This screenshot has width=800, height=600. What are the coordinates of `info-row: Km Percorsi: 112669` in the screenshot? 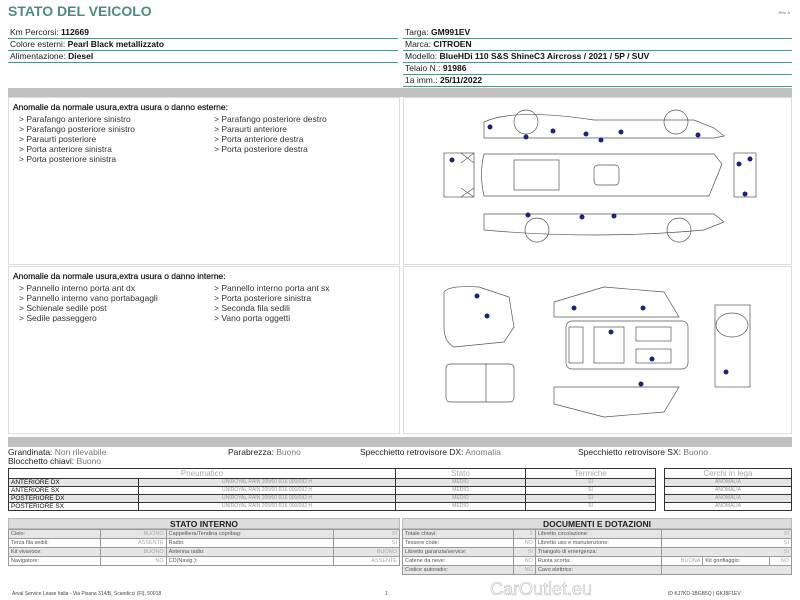 It's located at (203, 33).